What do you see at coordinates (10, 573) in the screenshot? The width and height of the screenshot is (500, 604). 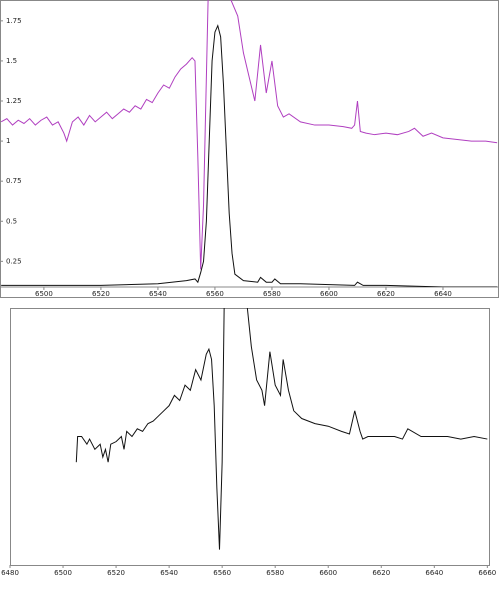 I see `x-tick-label: 6480` at bounding box center [10, 573].